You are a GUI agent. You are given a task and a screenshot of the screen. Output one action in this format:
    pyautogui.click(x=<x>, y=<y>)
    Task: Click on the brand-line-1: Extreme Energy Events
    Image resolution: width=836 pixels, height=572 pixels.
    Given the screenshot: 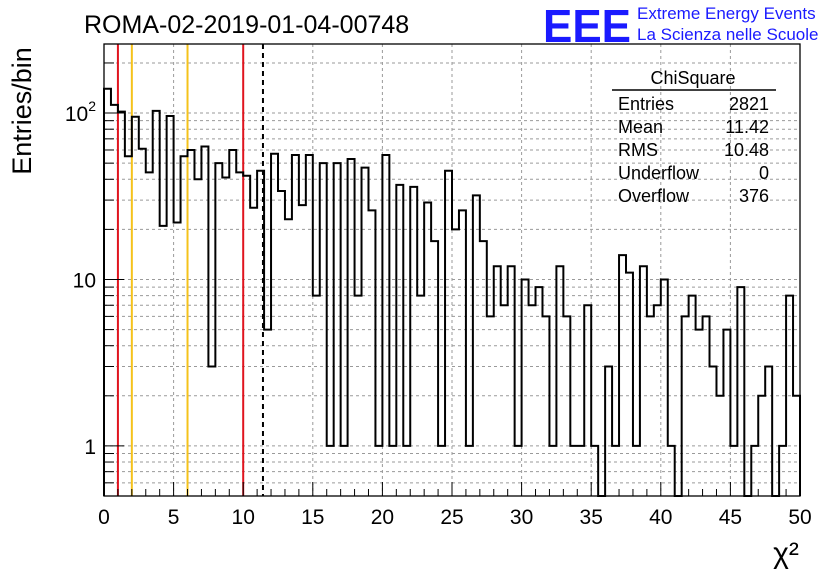 What is the action you would take?
    pyautogui.click(x=726, y=13)
    